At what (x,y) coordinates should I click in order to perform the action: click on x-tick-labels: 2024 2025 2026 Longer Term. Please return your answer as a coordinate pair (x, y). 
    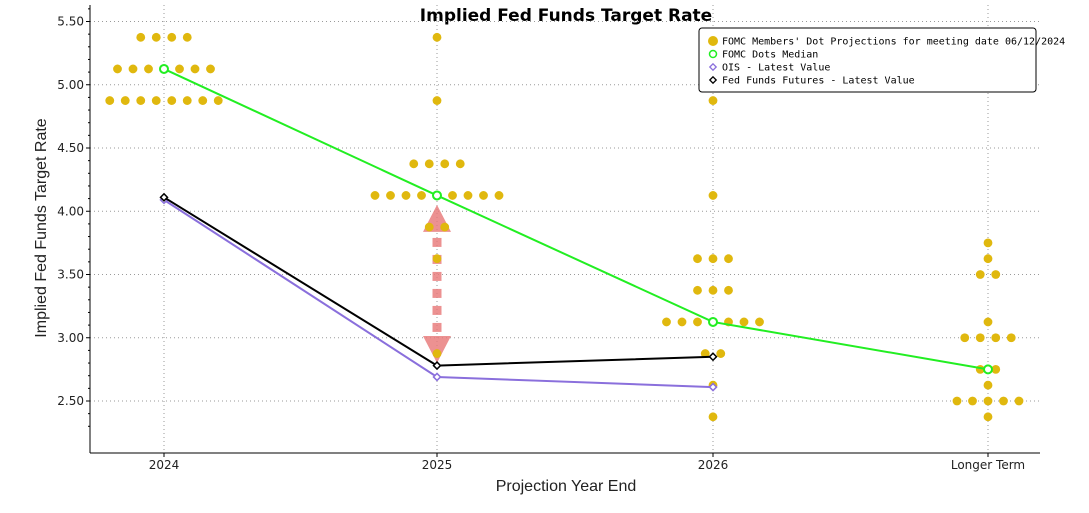
    Looking at the image, I should click on (587, 465).